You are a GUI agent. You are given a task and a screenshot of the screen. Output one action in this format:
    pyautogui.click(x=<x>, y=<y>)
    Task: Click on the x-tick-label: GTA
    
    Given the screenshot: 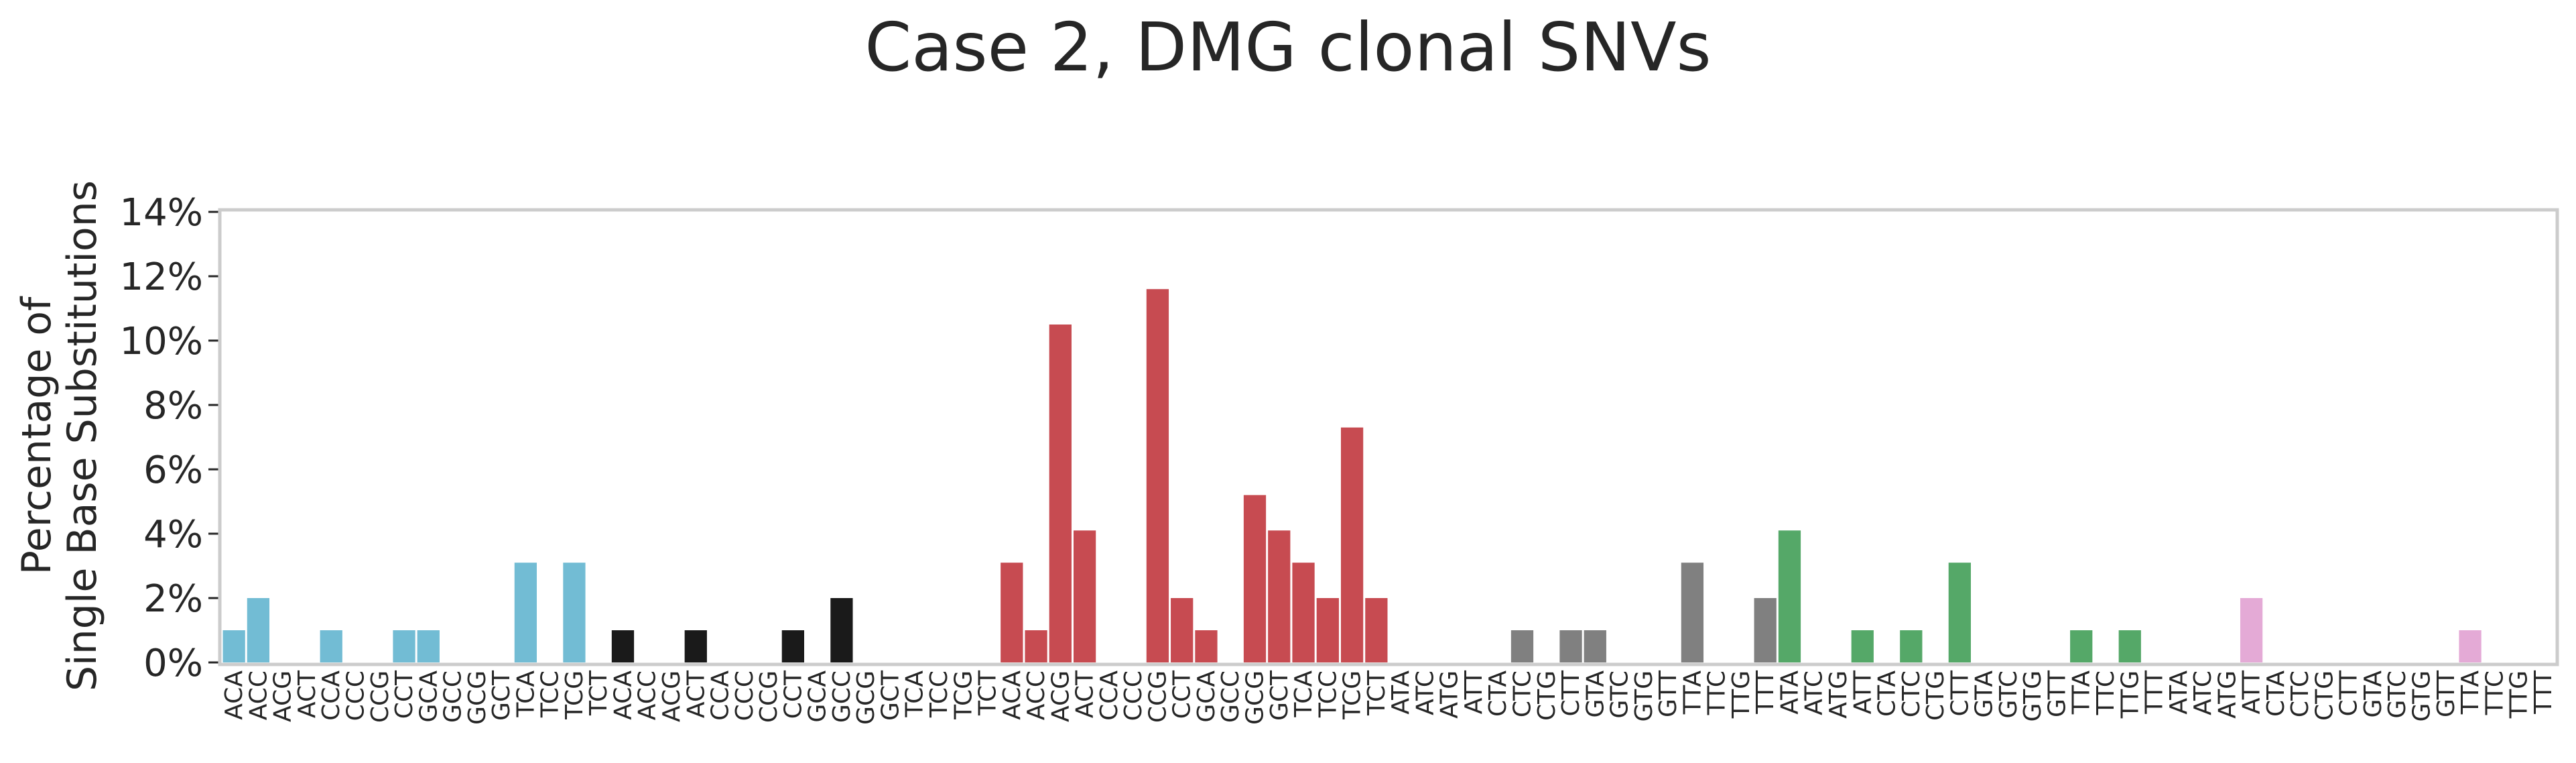 What is the action you would take?
    pyautogui.click(x=1595, y=694)
    